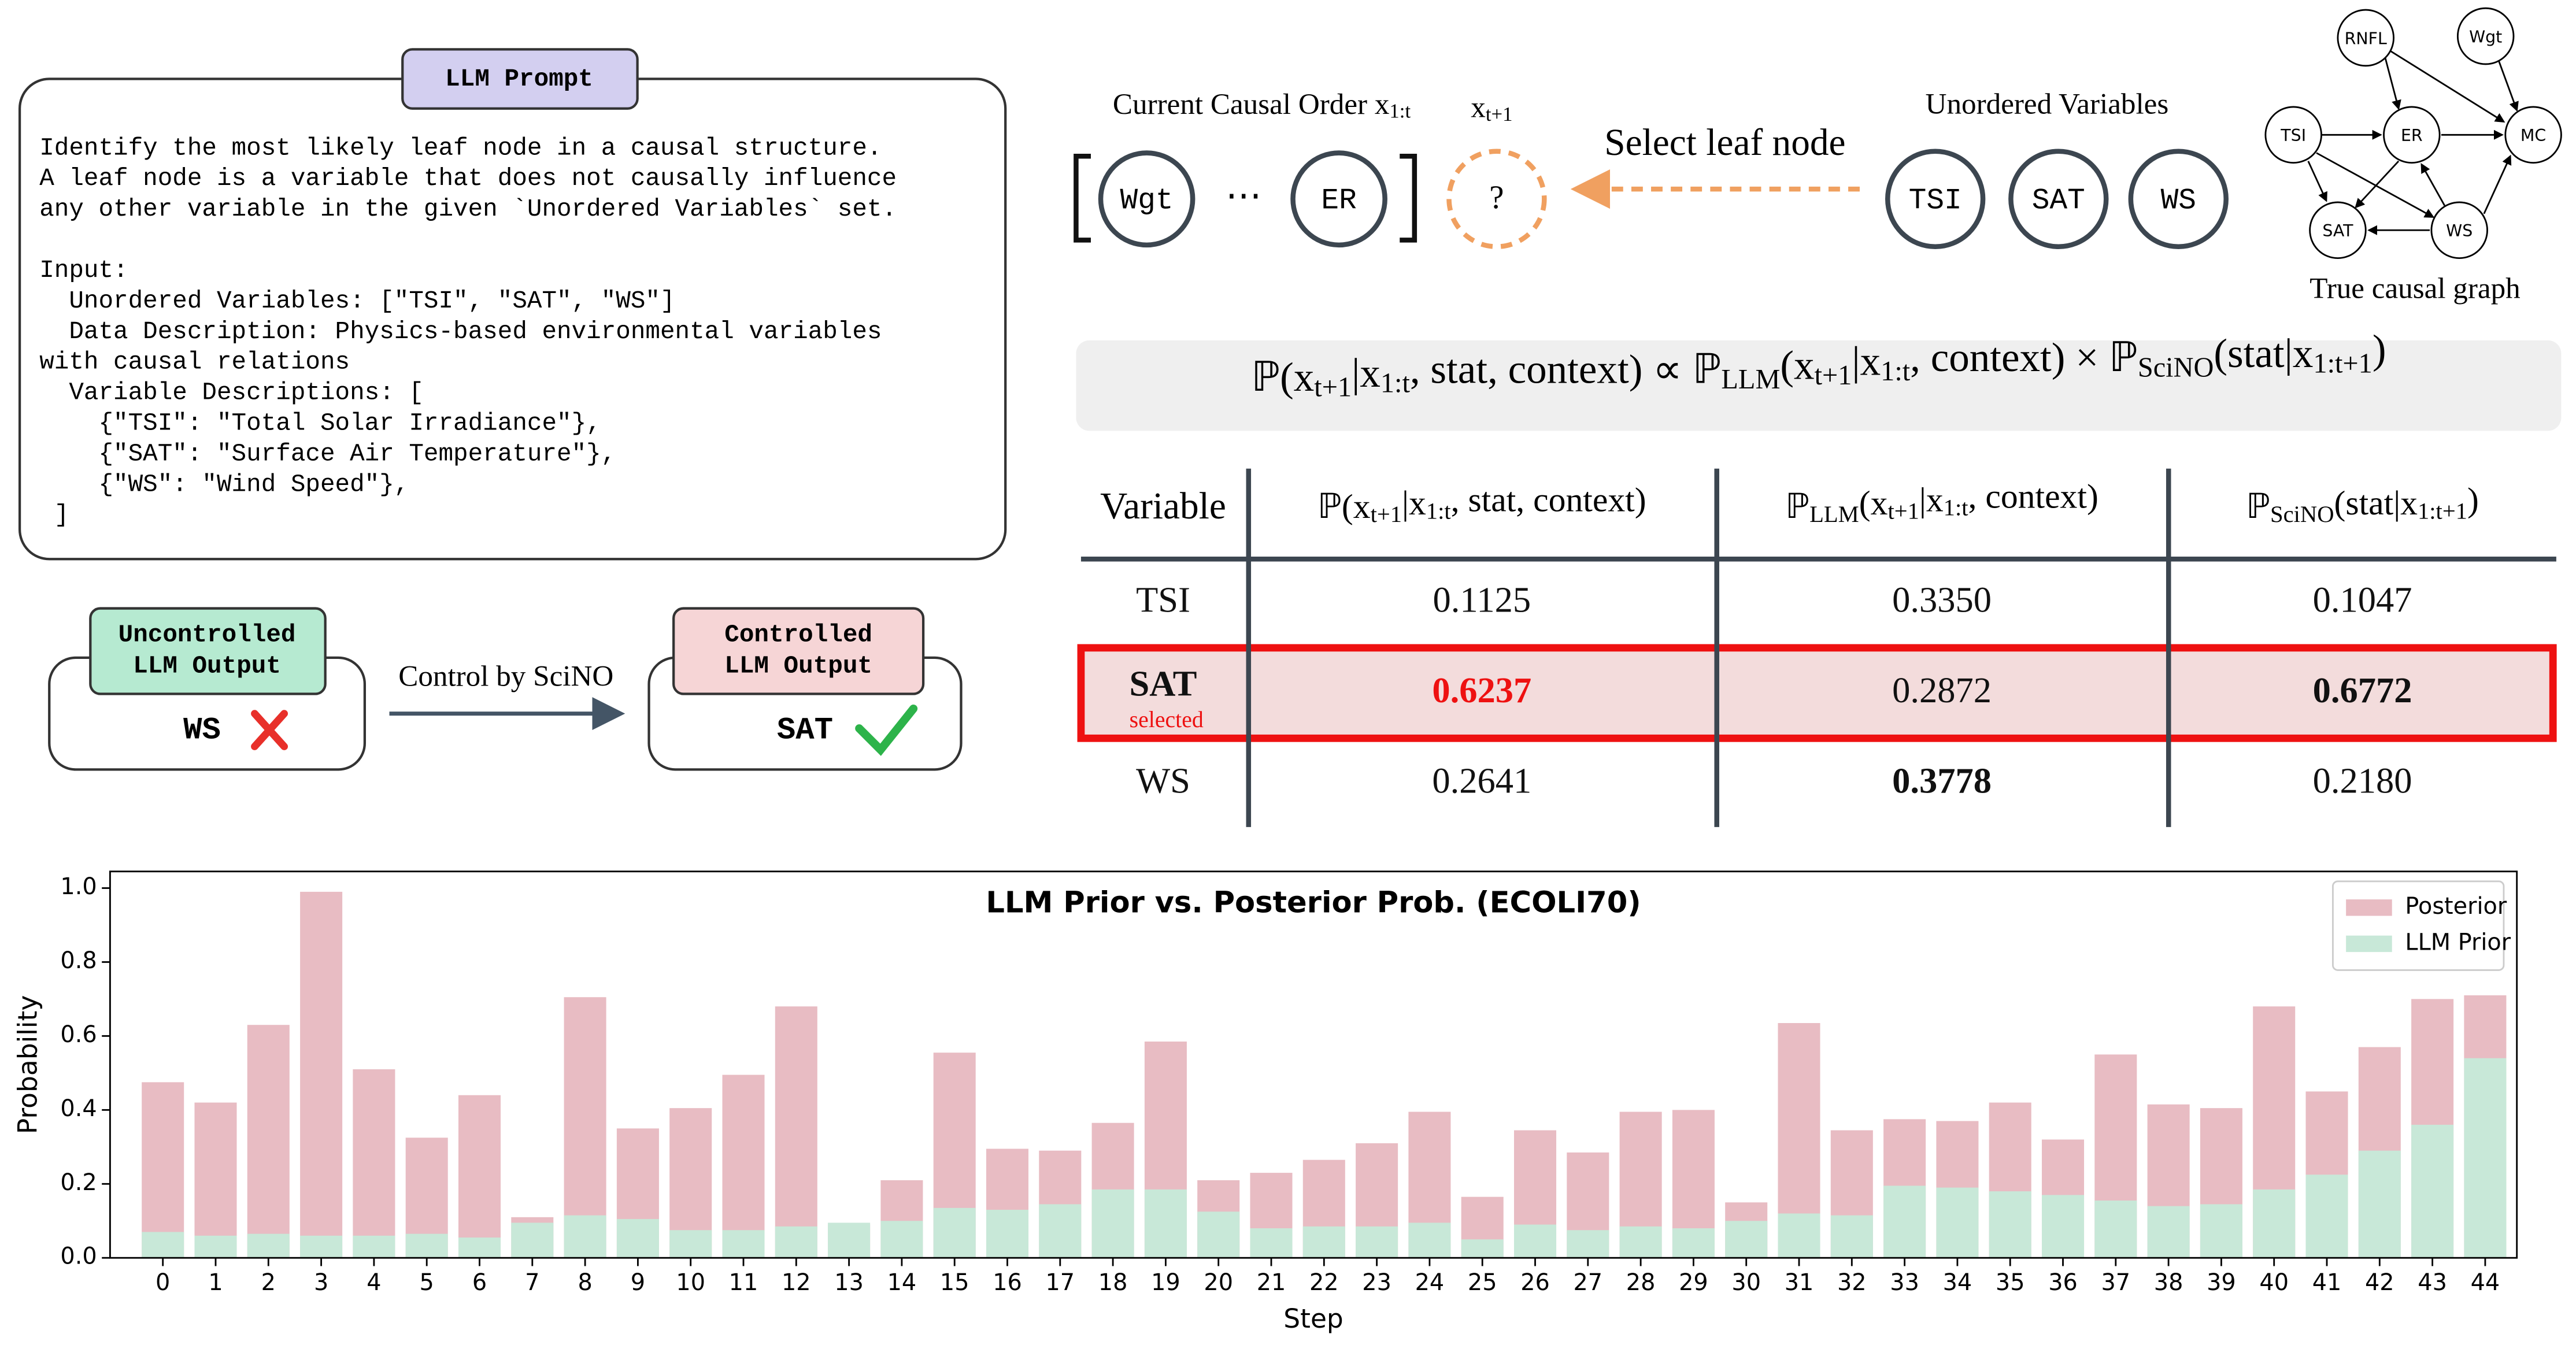  I want to click on text-part: |x, so click(1366, 373).